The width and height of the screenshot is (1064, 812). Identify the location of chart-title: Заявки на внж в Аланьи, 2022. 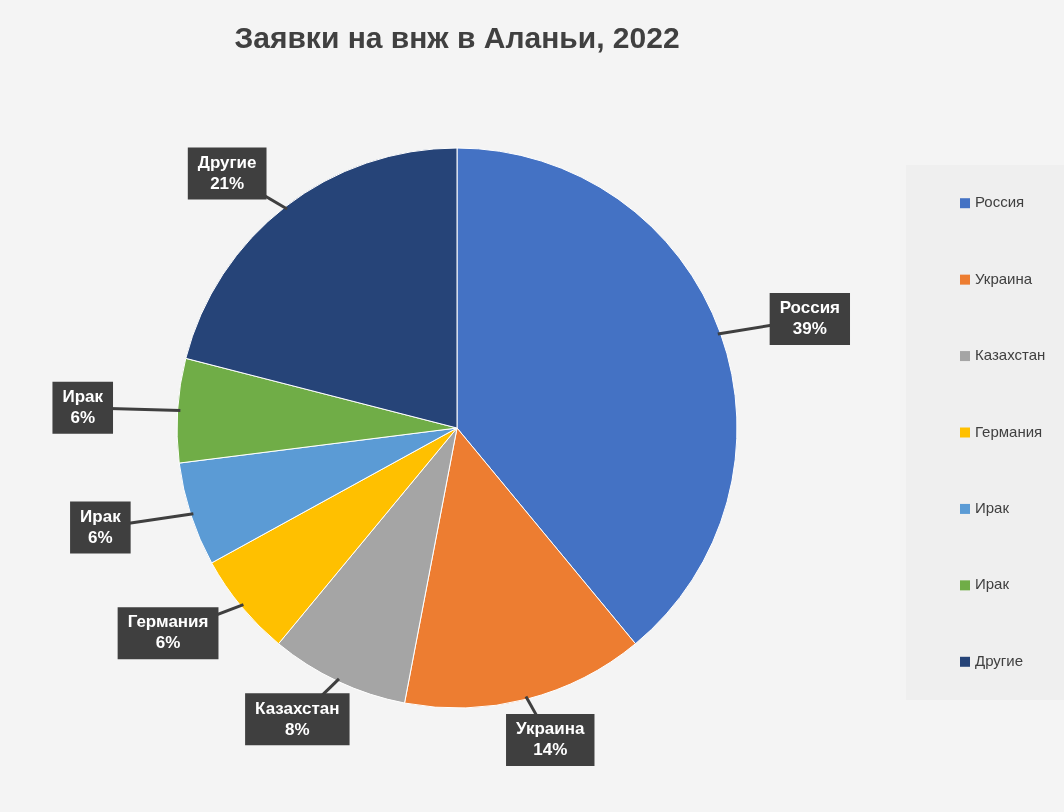
(457, 38).